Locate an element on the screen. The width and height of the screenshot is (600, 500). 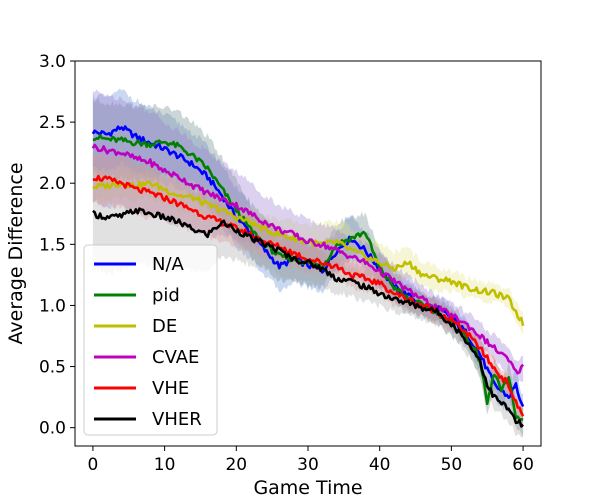
legend-box is located at coordinates (150, 340).